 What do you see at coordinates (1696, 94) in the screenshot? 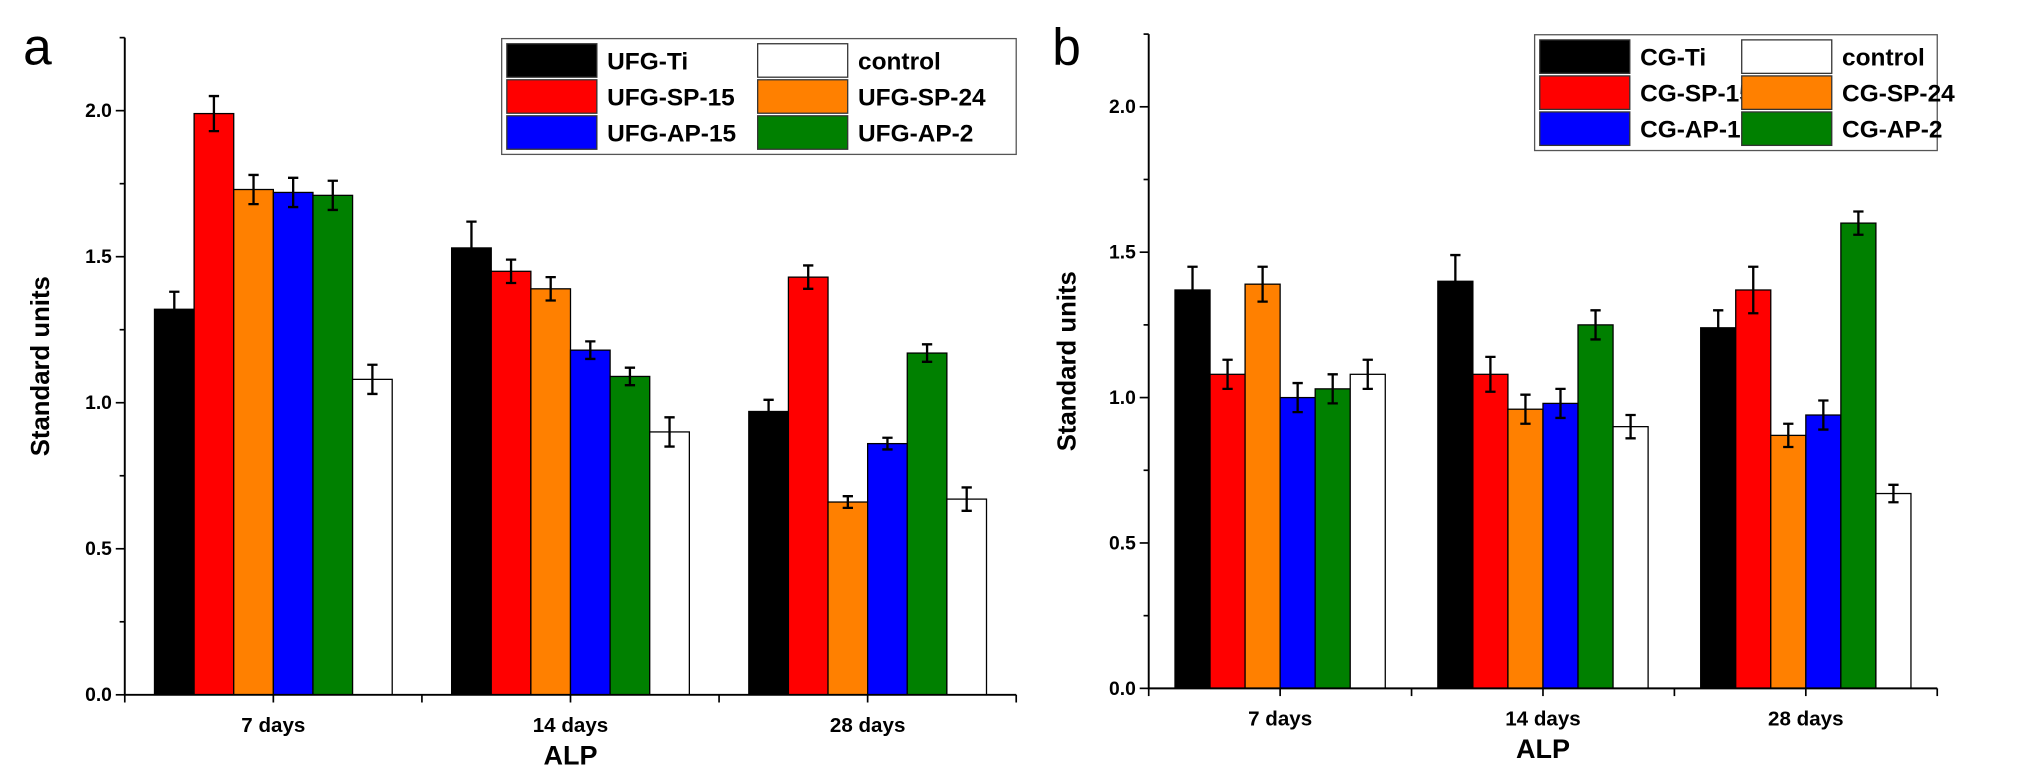
I see `legend-label: CG-SP-15` at bounding box center [1696, 94].